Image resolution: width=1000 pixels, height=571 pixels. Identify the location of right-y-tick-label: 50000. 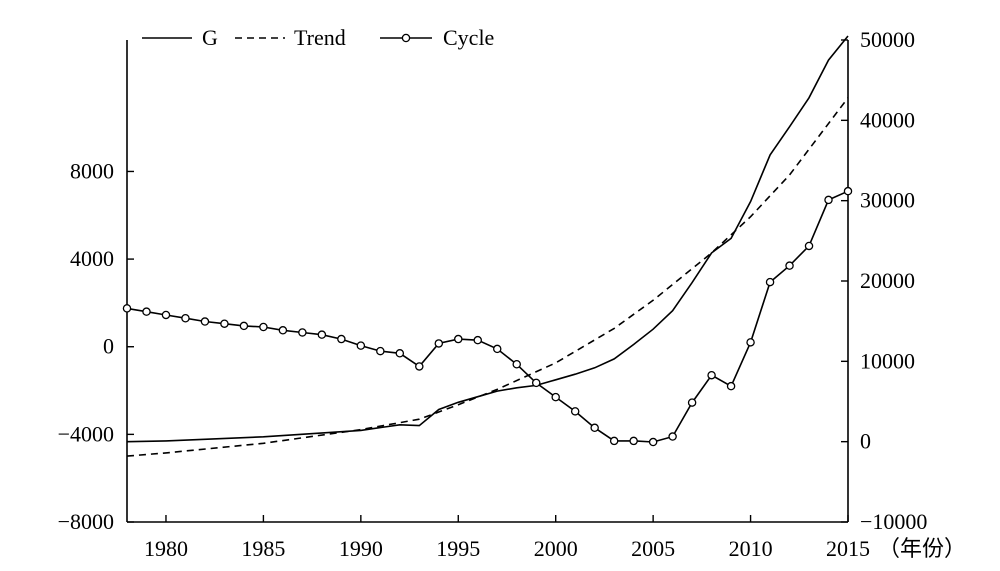
(887, 39).